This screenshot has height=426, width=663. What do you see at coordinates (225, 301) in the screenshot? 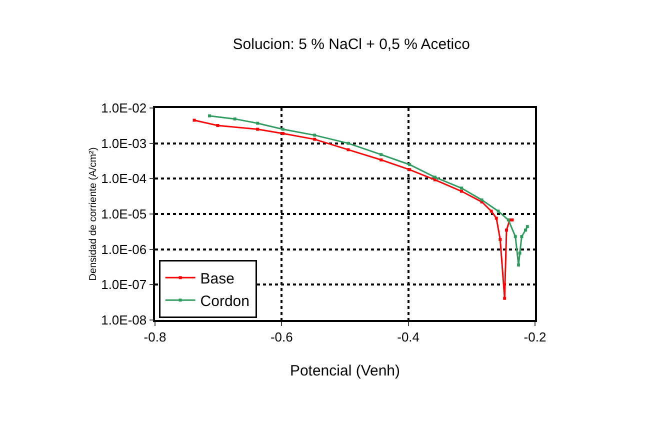
I see `legend-label: Cordon` at bounding box center [225, 301].